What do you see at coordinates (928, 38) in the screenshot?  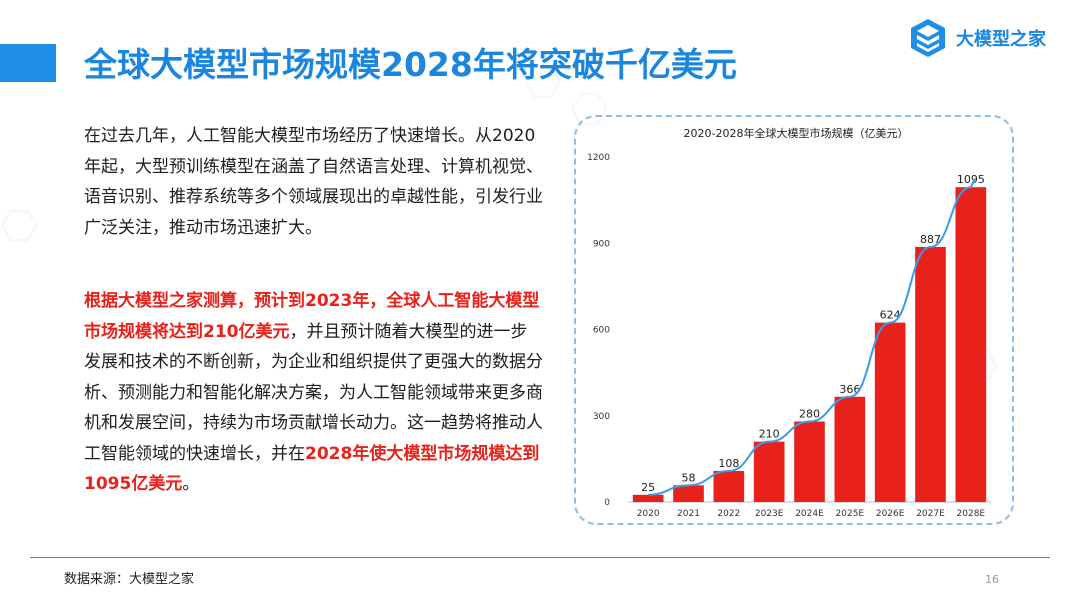 I see `cube-stack-icon` at bounding box center [928, 38].